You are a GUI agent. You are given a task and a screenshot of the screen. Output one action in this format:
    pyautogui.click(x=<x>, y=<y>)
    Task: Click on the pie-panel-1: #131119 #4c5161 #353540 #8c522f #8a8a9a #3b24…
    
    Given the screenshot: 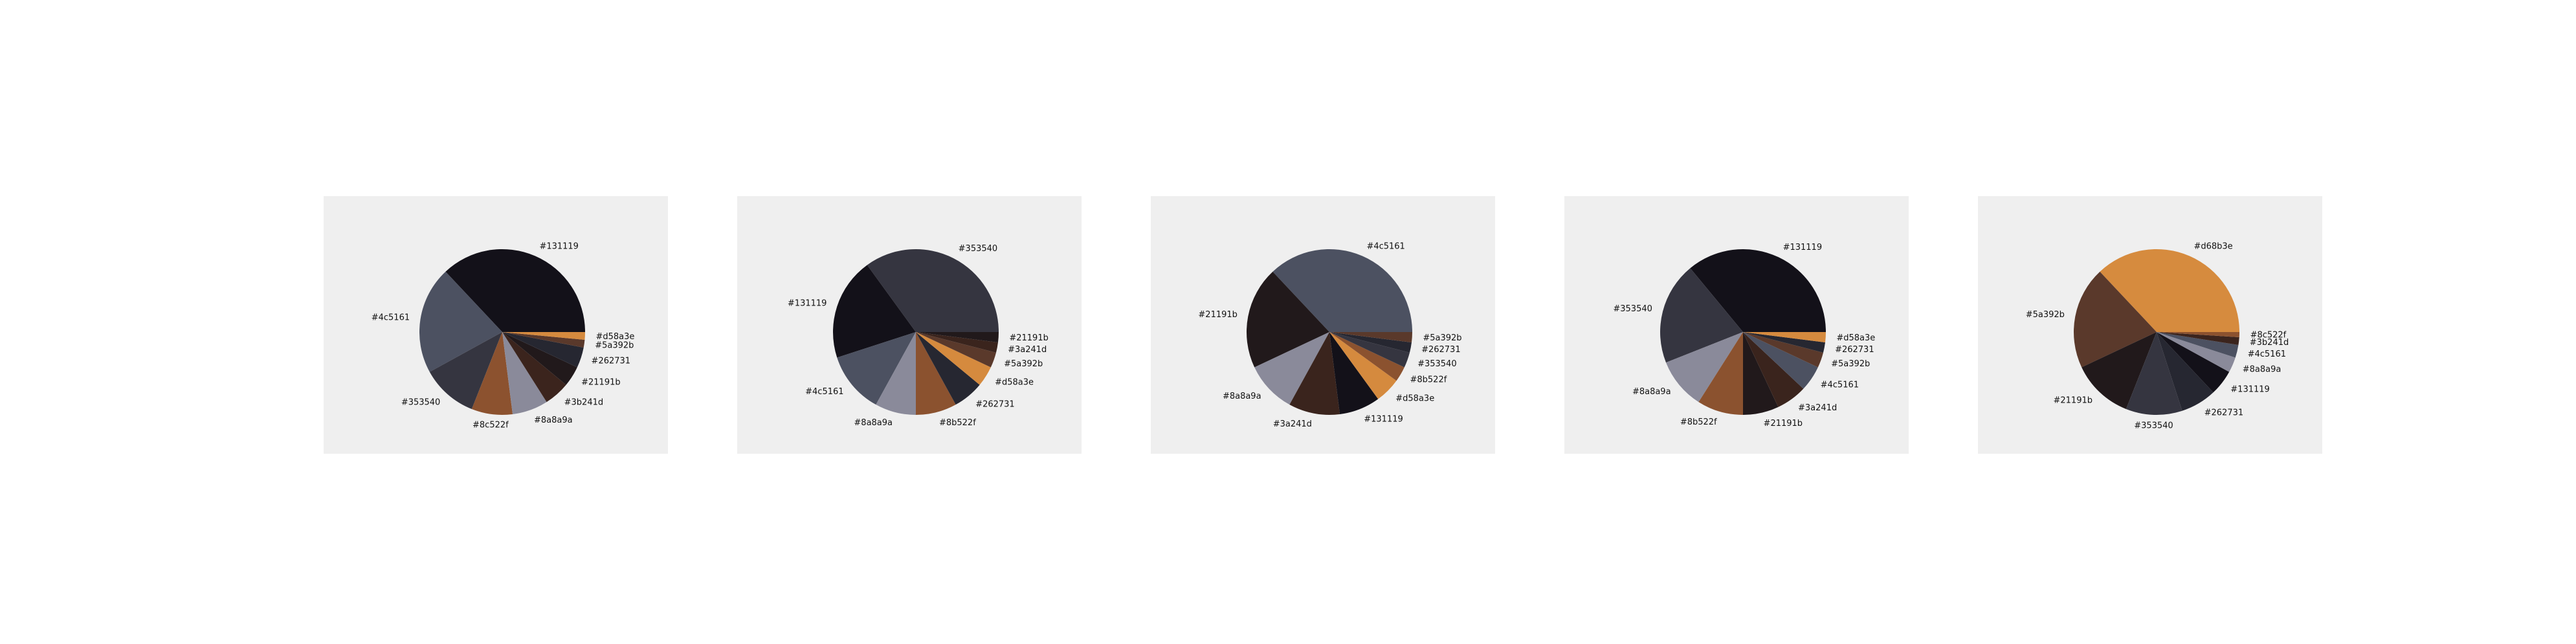 What is the action you would take?
    pyautogui.click(x=496, y=325)
    